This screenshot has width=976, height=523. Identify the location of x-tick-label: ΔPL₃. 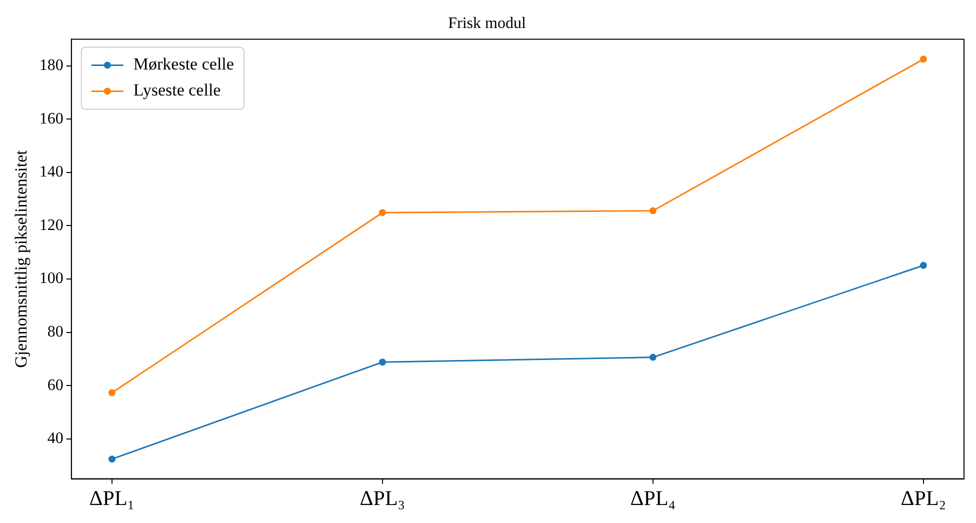
(383, 498).